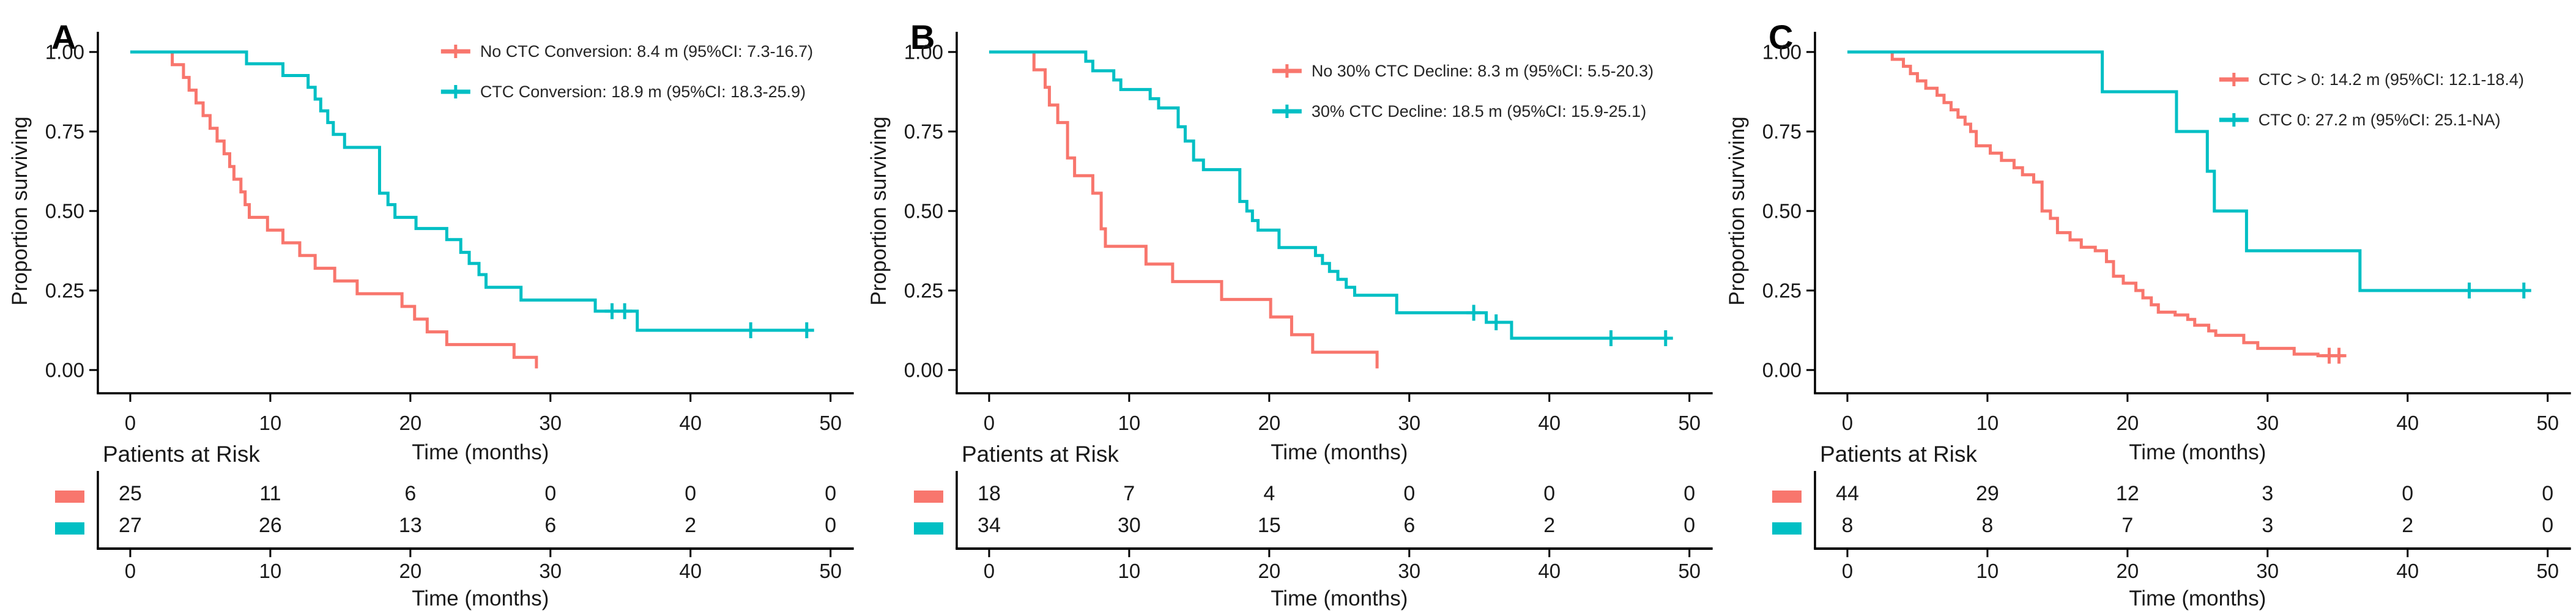 The image size is (2576, 611). I want to click on survival-curve-teal-a, so click(470, 191).